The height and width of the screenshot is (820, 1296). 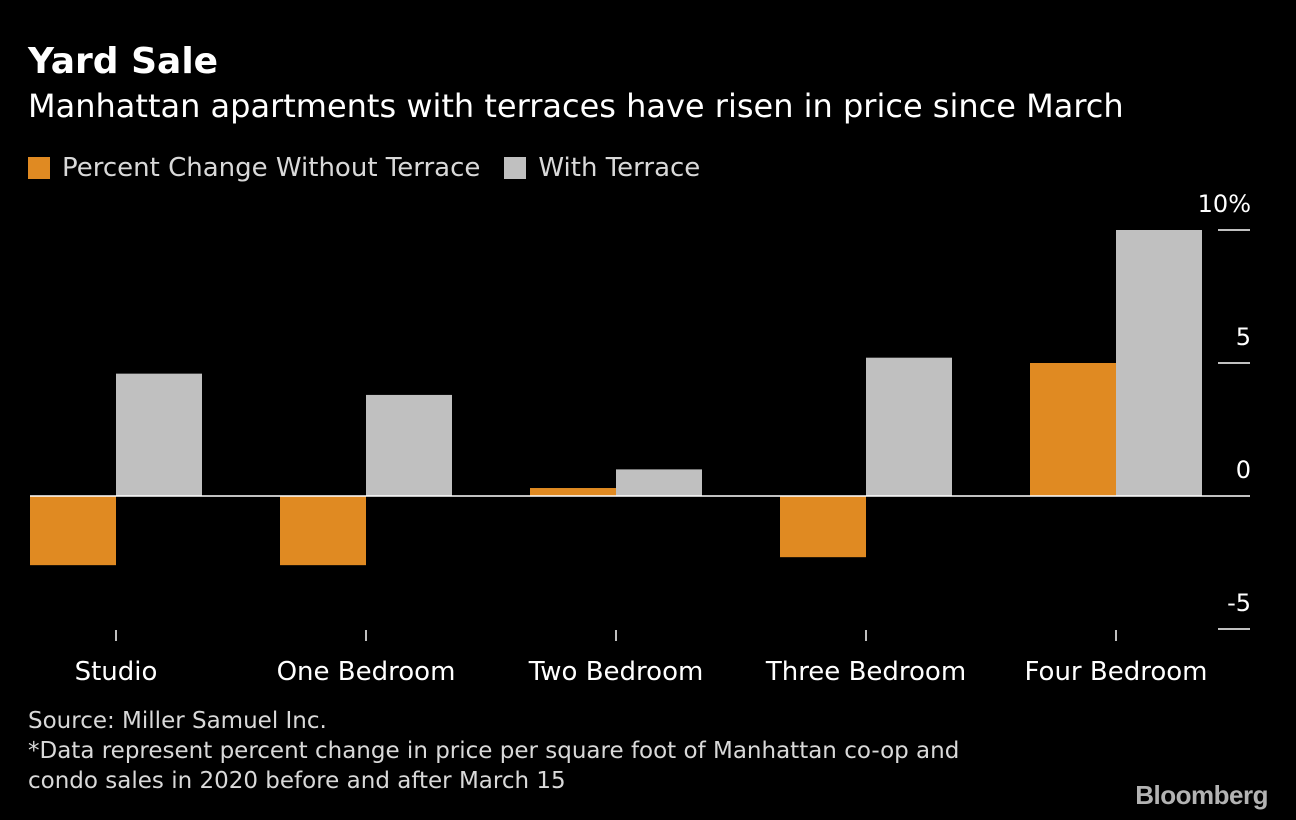 I want to click on legend-label-with-terrace: With Terrace, so click(x=619, y=168).